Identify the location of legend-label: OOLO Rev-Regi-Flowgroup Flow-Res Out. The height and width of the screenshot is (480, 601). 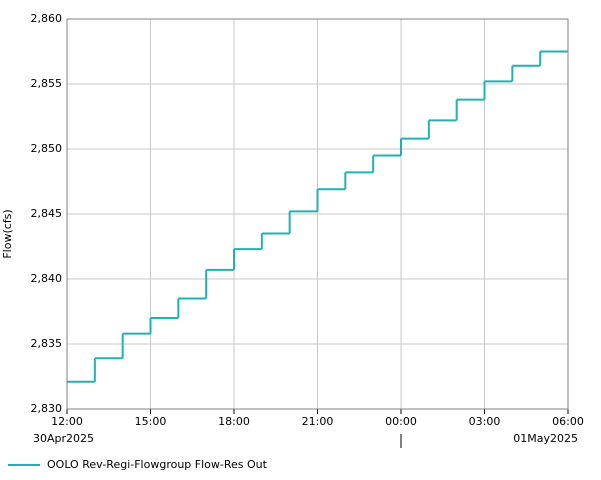
(157, 464).